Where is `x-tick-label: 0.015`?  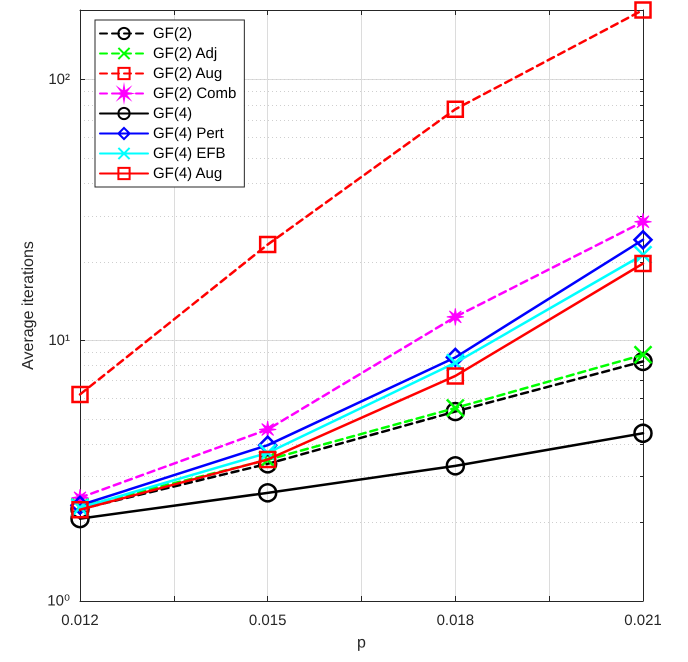
x-tick-label: 0.015 is located at coordinates (267, 620).